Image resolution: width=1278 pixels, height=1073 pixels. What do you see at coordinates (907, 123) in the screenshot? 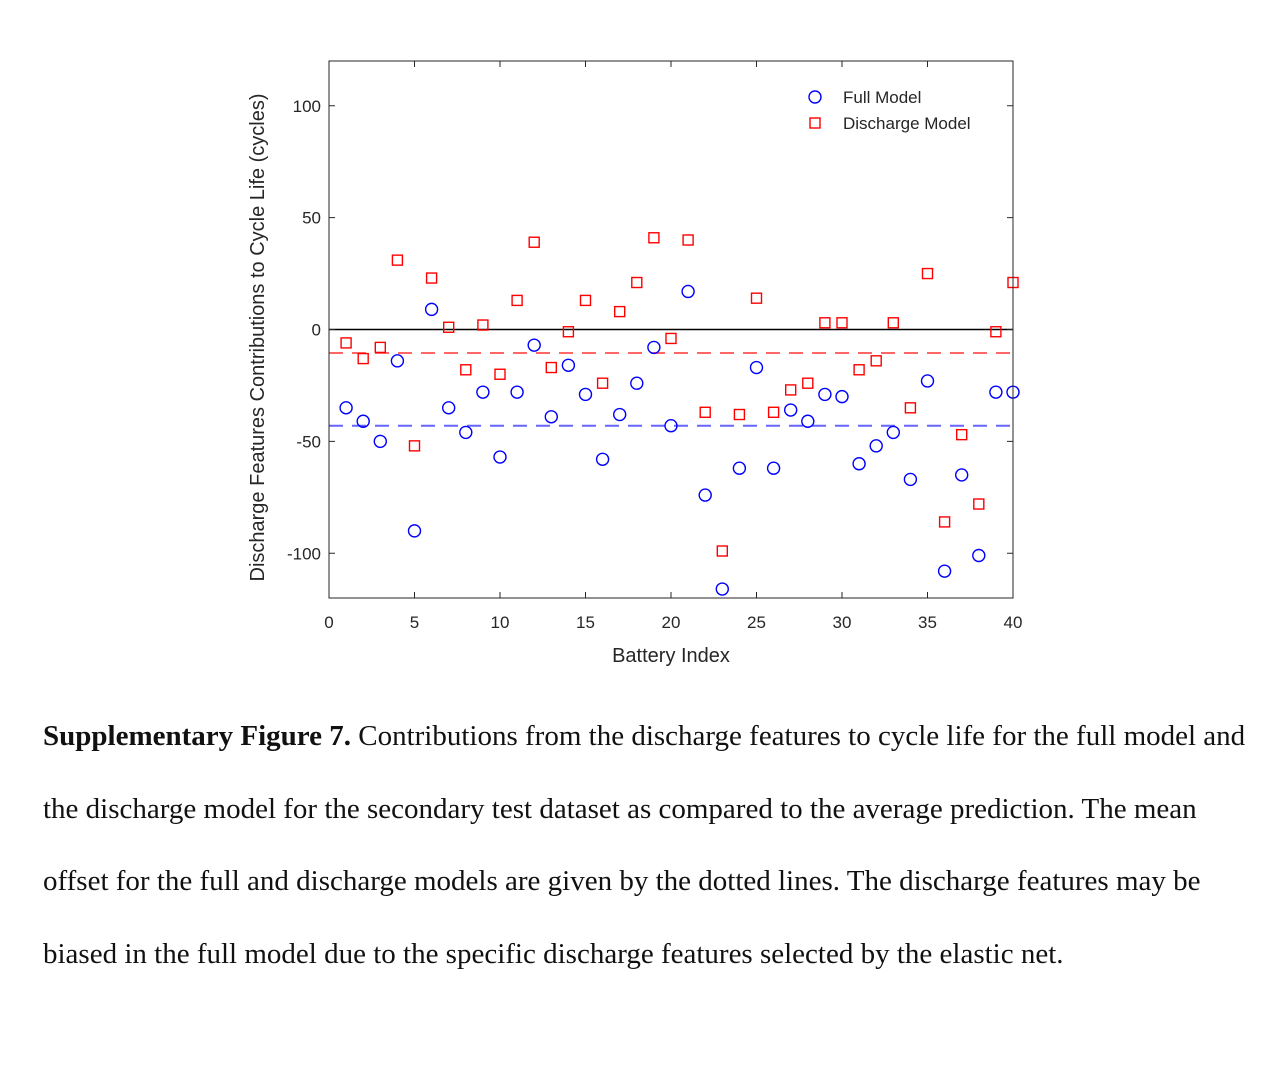
I see `legend-label: Discharge Model` at bounding box center [907, 123].